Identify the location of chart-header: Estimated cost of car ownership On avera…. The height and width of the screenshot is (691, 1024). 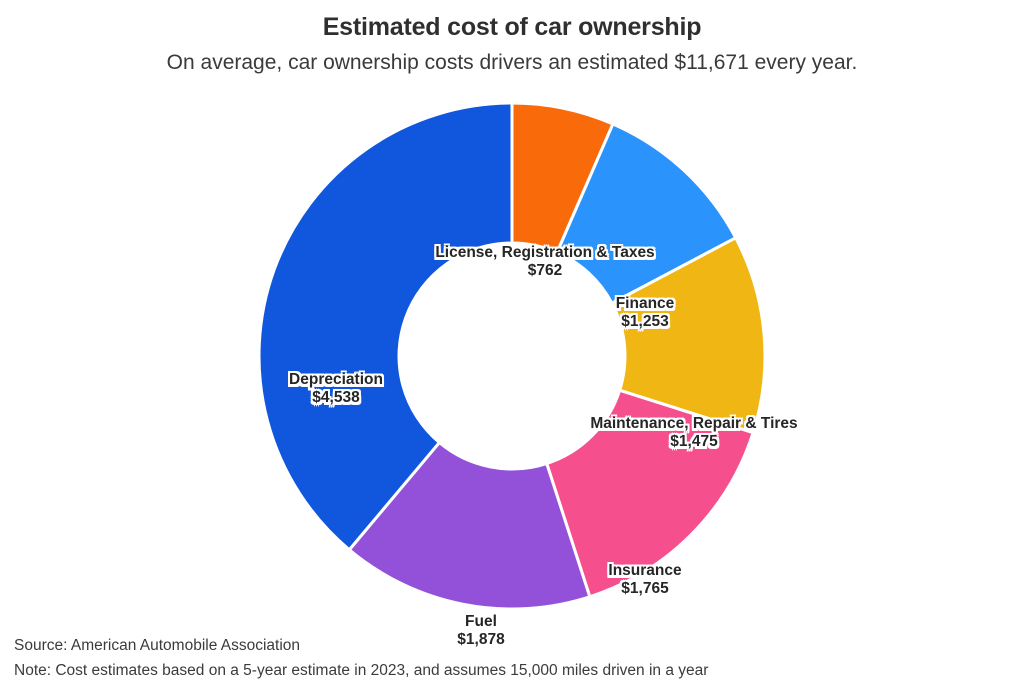
(512, 44).